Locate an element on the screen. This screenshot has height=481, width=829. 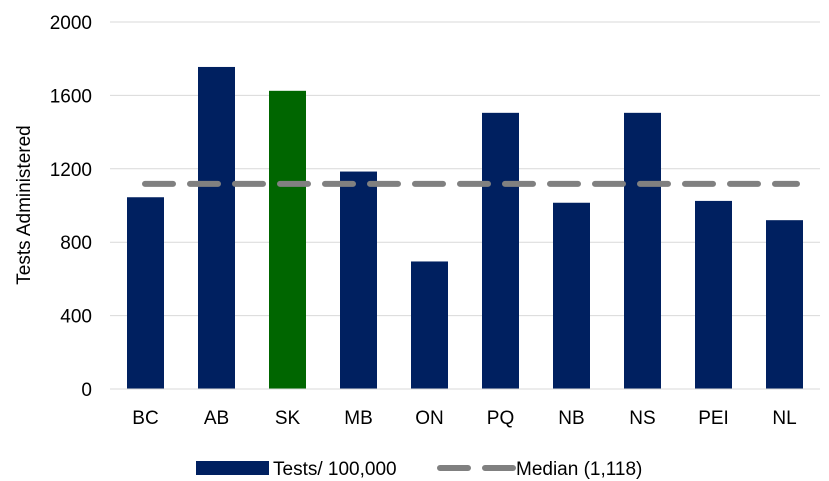
x-tick-label: NL is located at coordinates (784, 418).